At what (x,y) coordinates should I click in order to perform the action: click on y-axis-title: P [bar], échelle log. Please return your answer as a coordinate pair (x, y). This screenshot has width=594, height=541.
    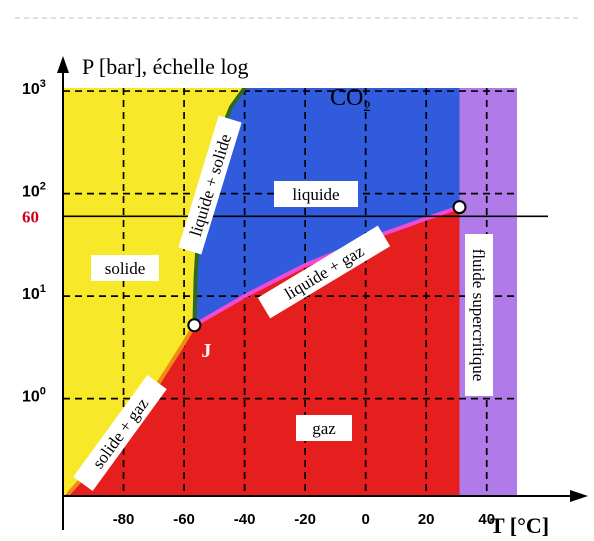
    Looking at the image, I should click on (165, 66).